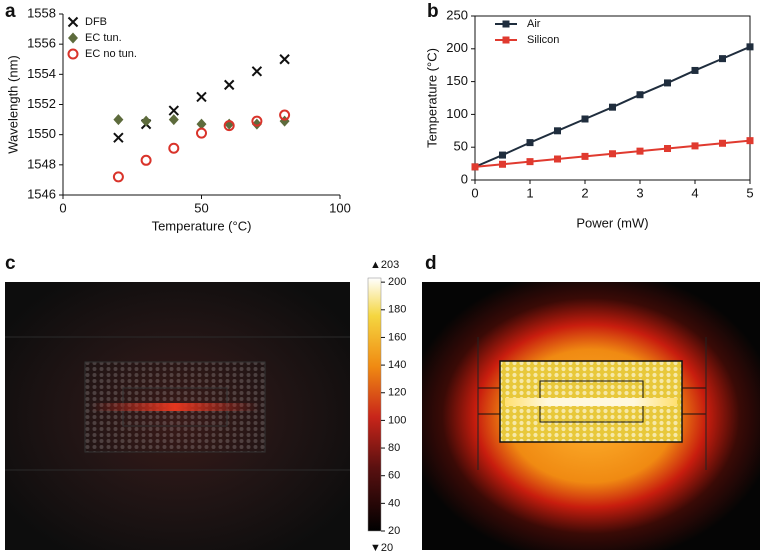 The image size is (760, 552). Describe the element at coordinates (340, 207) in the screenshot. I see `x-tick-label: 100` at that location.